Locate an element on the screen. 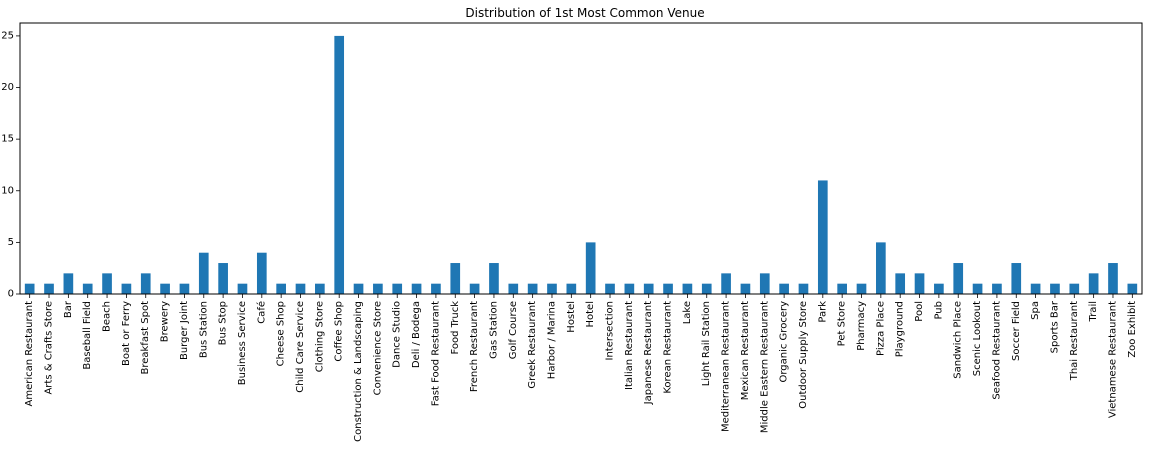  x-tick-label: Organic Grocery is located at coordinates (784, 342).